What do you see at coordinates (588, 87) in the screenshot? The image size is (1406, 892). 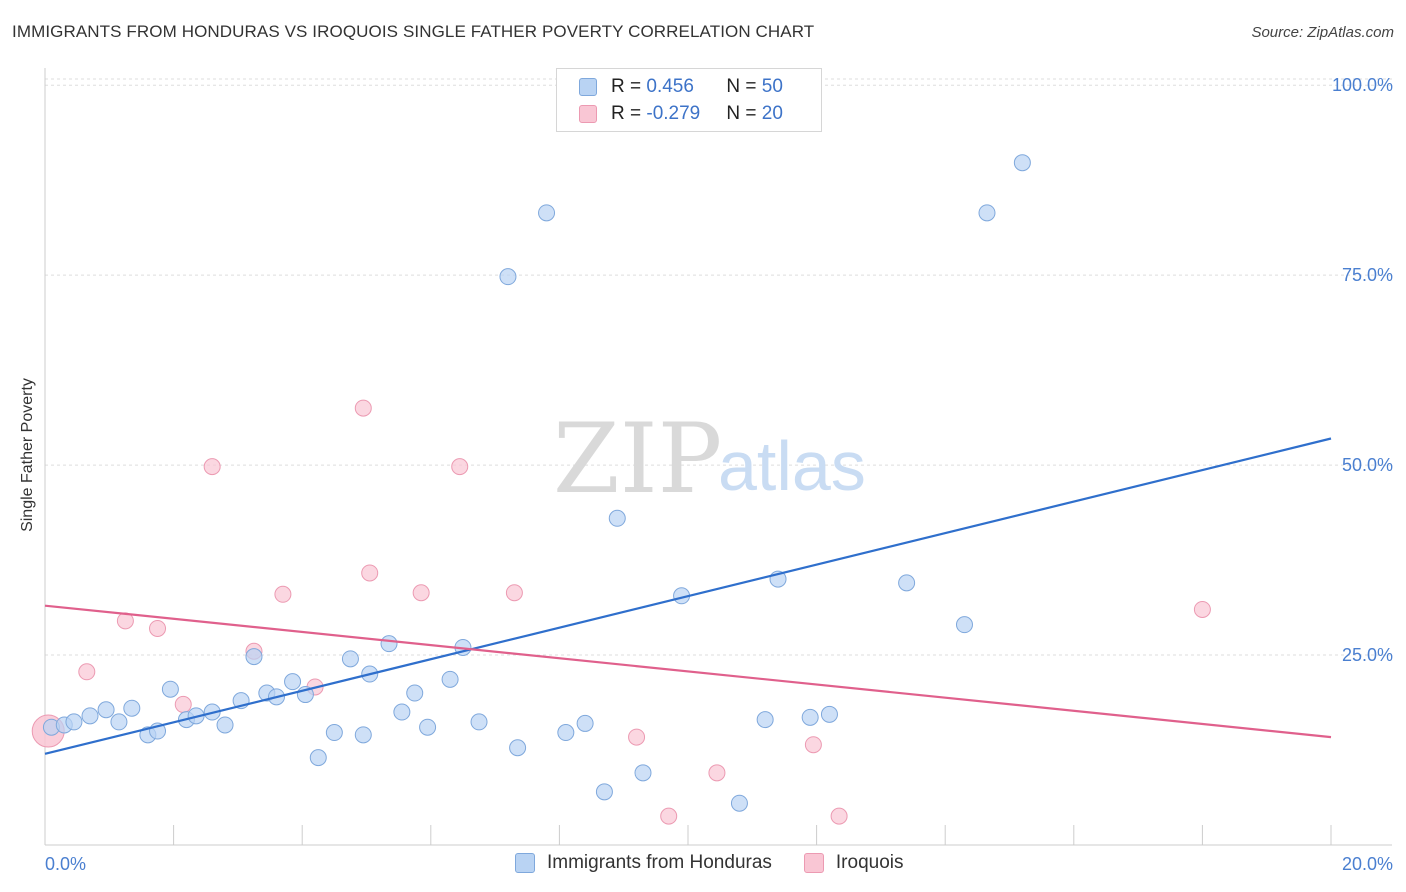 I see `honduras-swatch-icon` at bounding box center [588, 87].